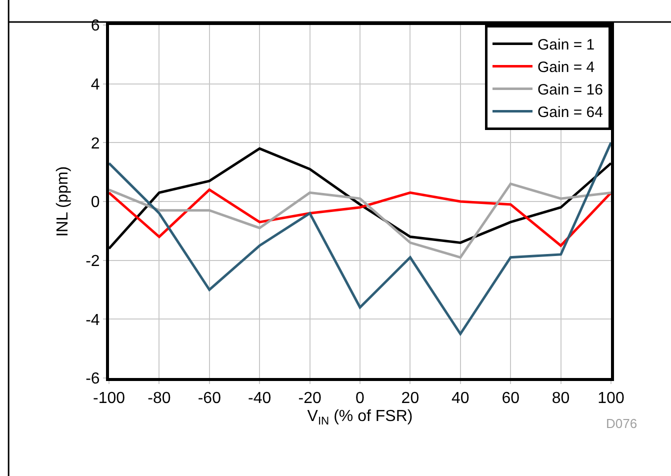  What do you see at coordinates (360, 399) in the screenshot?
I see `x-tick-label: 0` at bounding box center [360, 399].